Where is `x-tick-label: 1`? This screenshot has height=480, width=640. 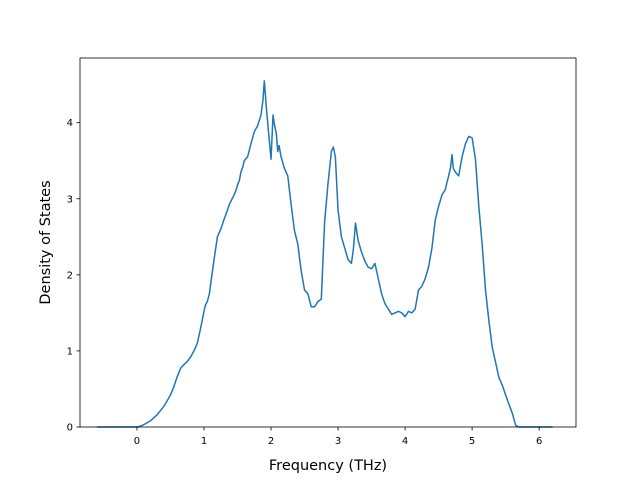
x-tick-label: 1 is located at coordinates (204, 441).